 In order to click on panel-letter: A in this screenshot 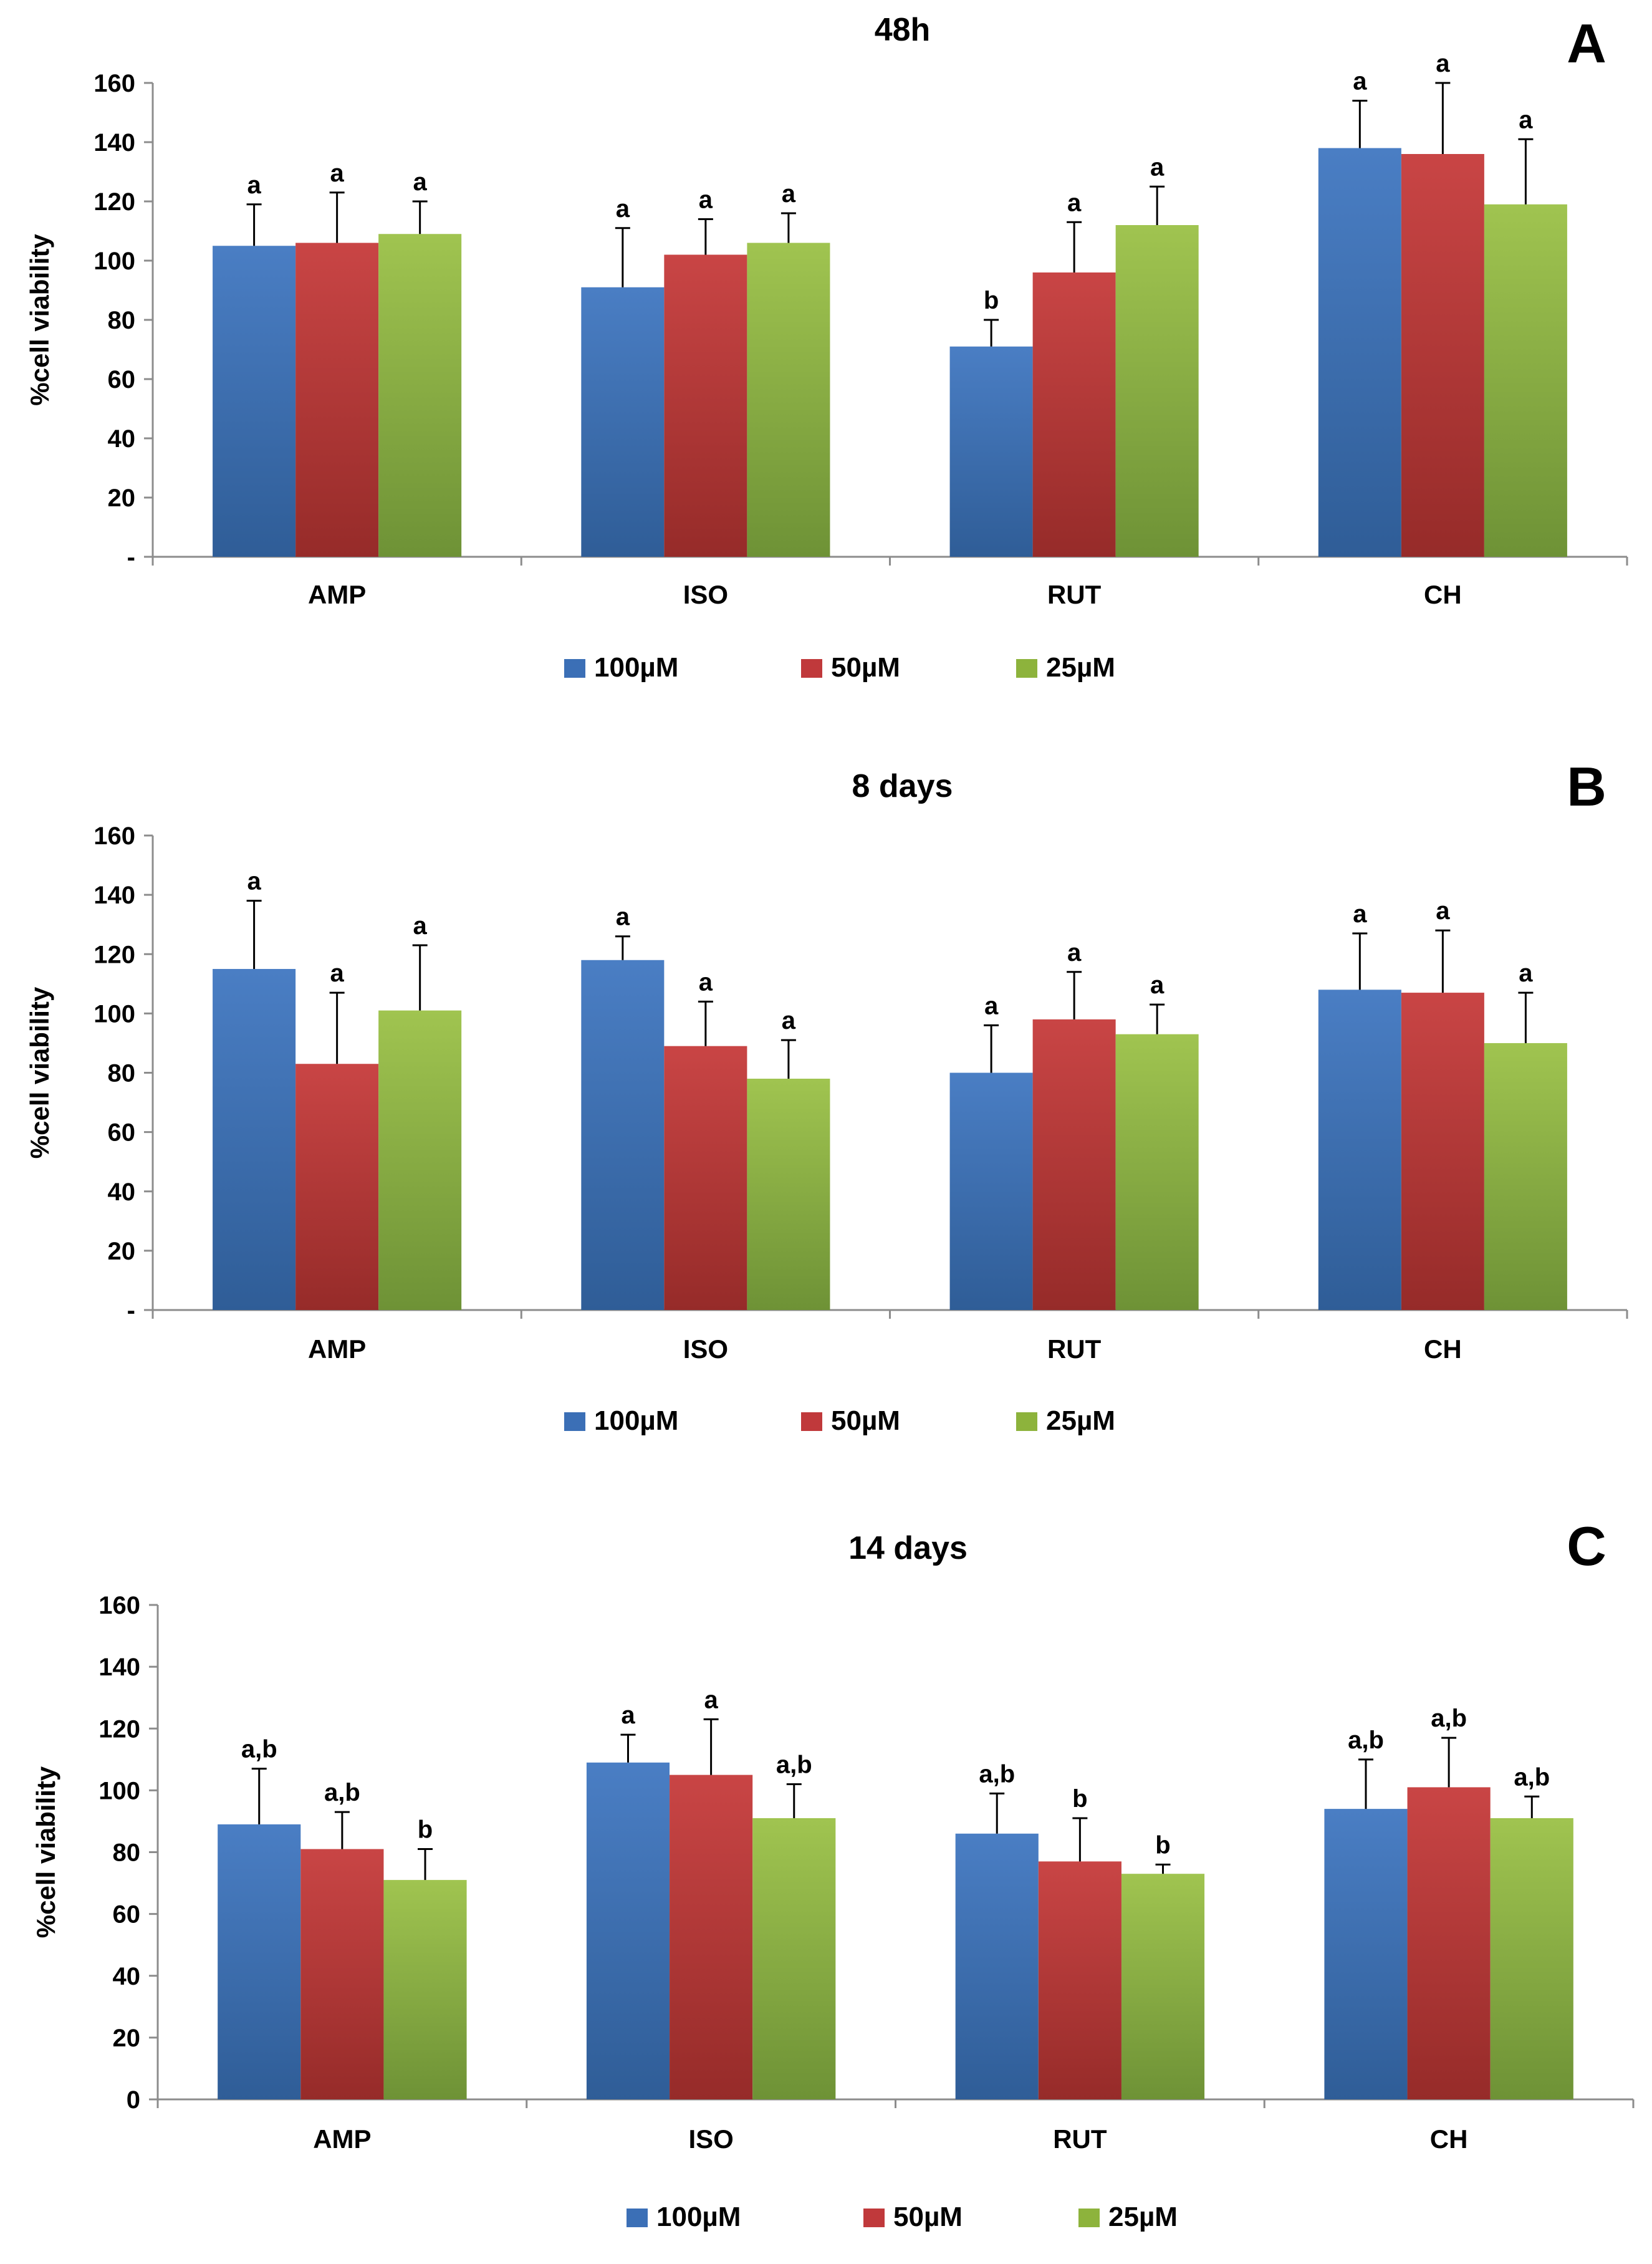, I will do `click(1586, 43)`.